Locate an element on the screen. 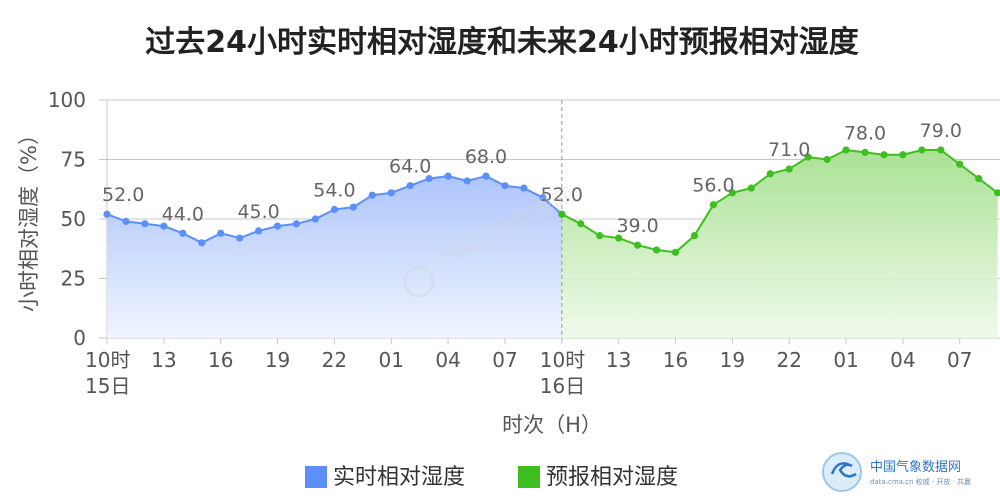  y-tick-label-100: 100 is located at coordinates (67, 100).